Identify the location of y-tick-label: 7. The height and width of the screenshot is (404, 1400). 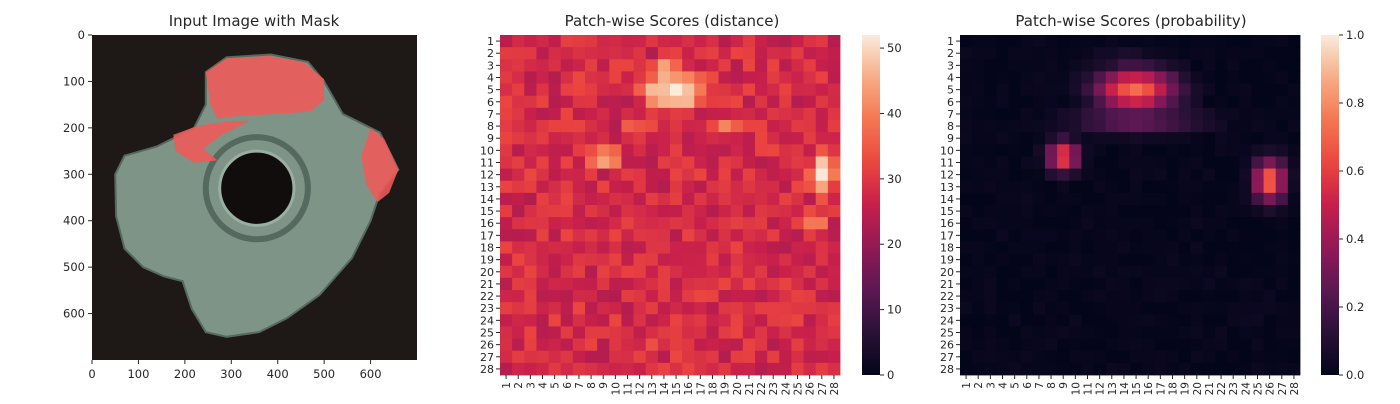
(950, 114).